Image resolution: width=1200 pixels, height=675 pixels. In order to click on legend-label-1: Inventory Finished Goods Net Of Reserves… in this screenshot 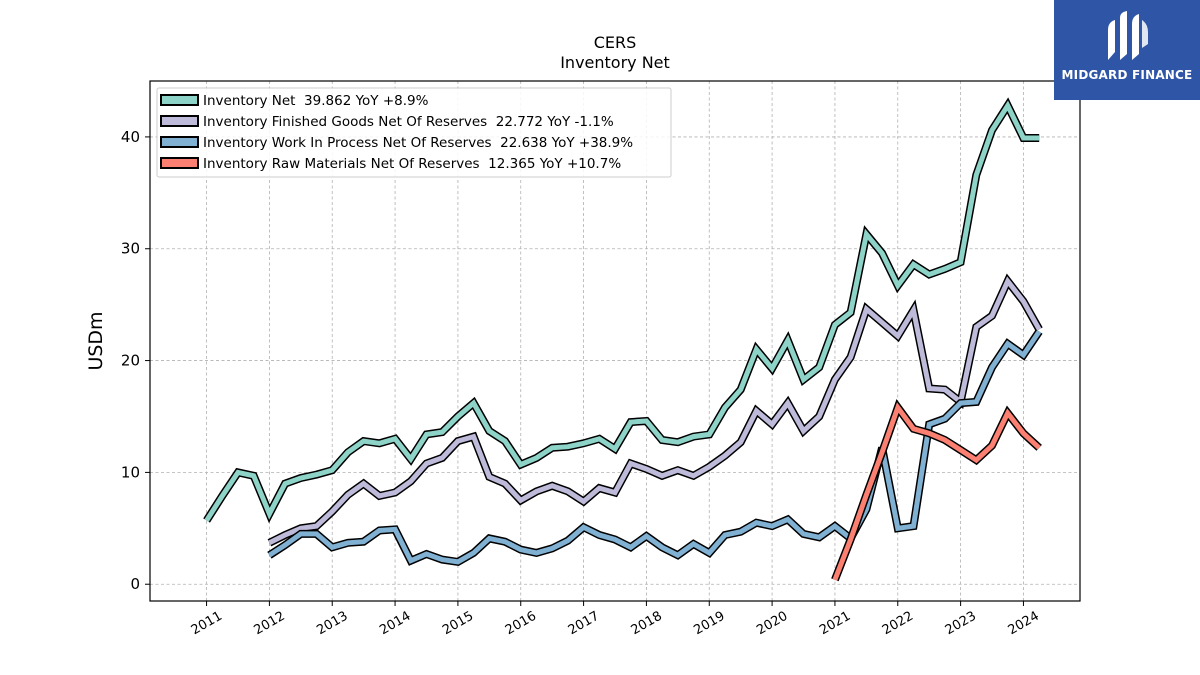, I will do `click(408, 122)`.